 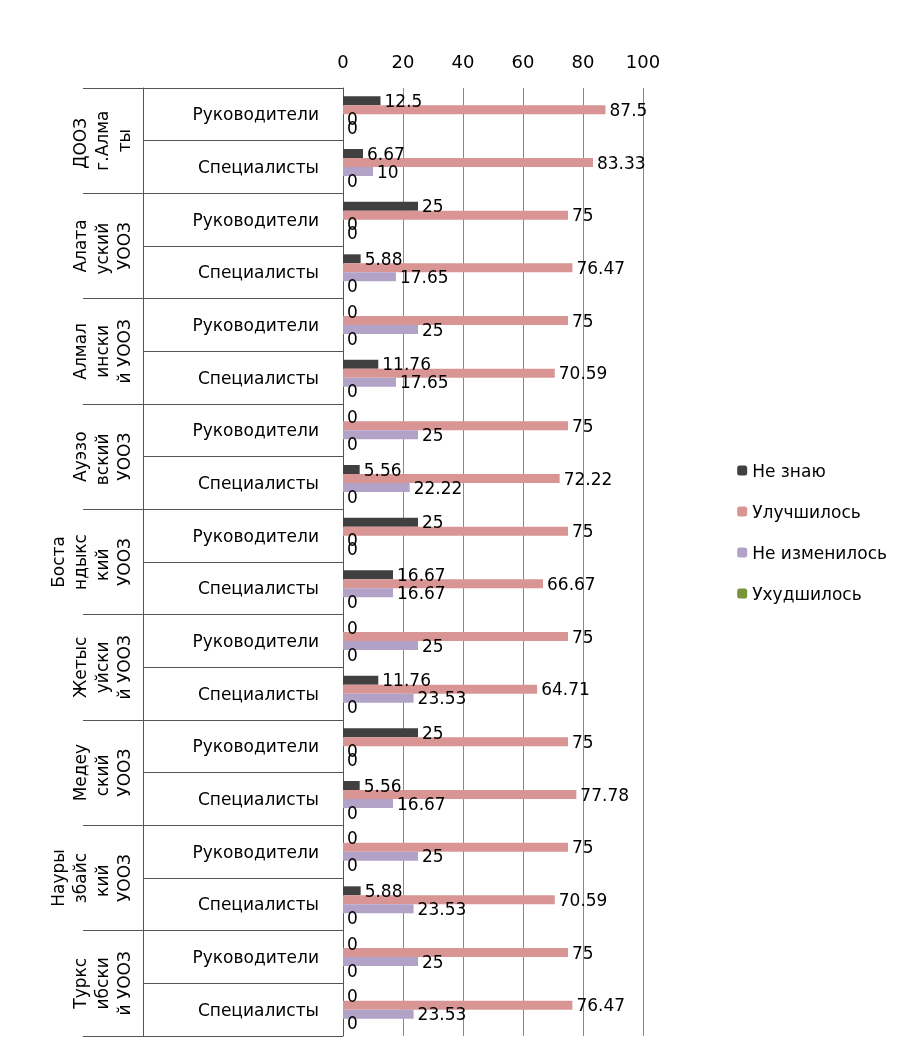 I want to click on text: Турксибский УООЗ, so click(x=102, y=983).